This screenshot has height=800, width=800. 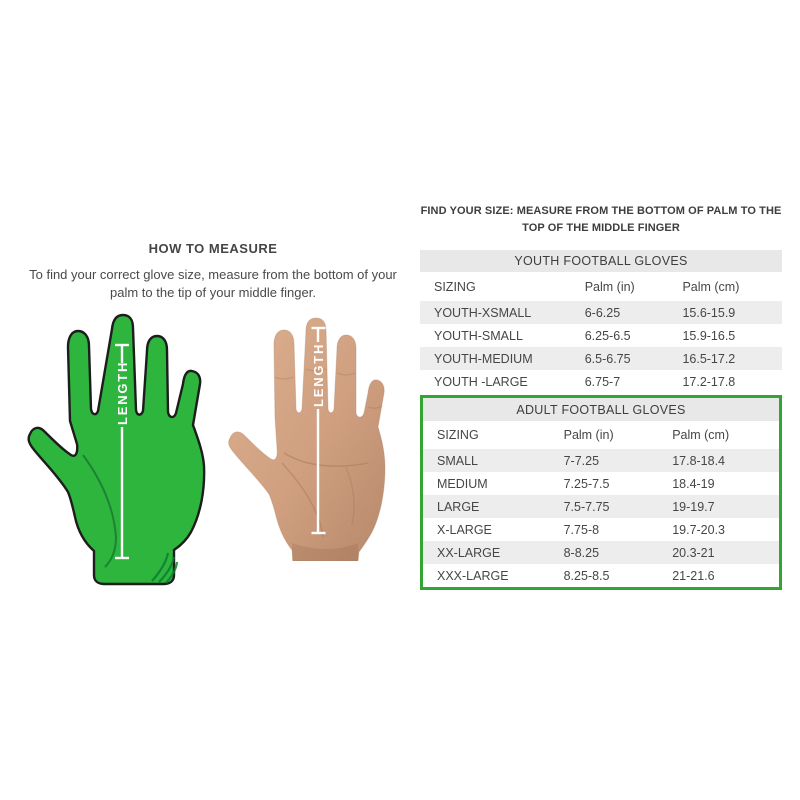 I want to click on table-row: LARGE 7.5-7.75 19-19.7, so click(x=601, y=506).